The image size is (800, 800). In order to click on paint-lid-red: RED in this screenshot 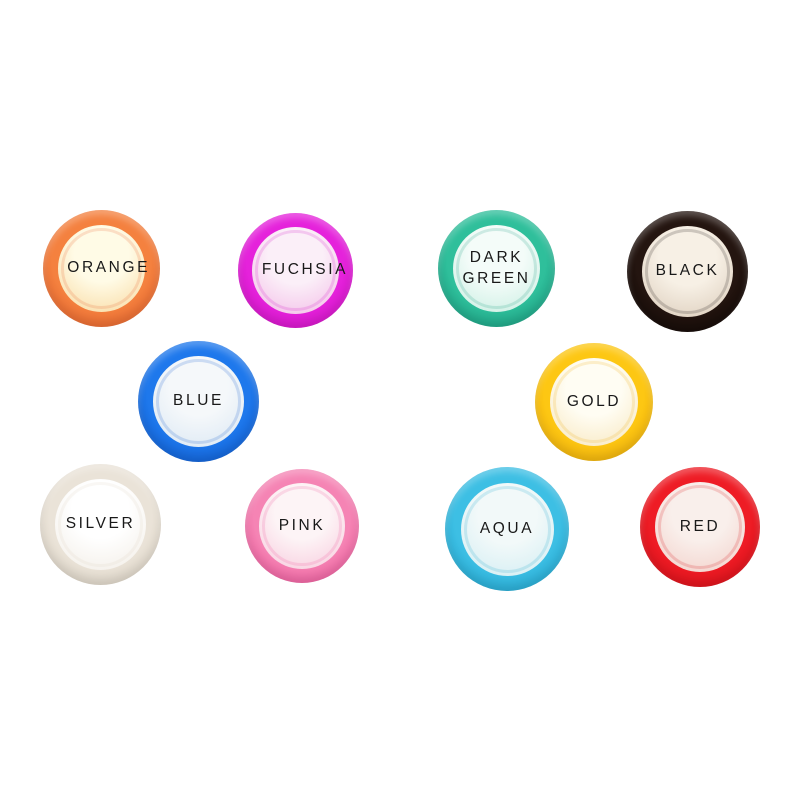, I will do `click(700, 527)`.